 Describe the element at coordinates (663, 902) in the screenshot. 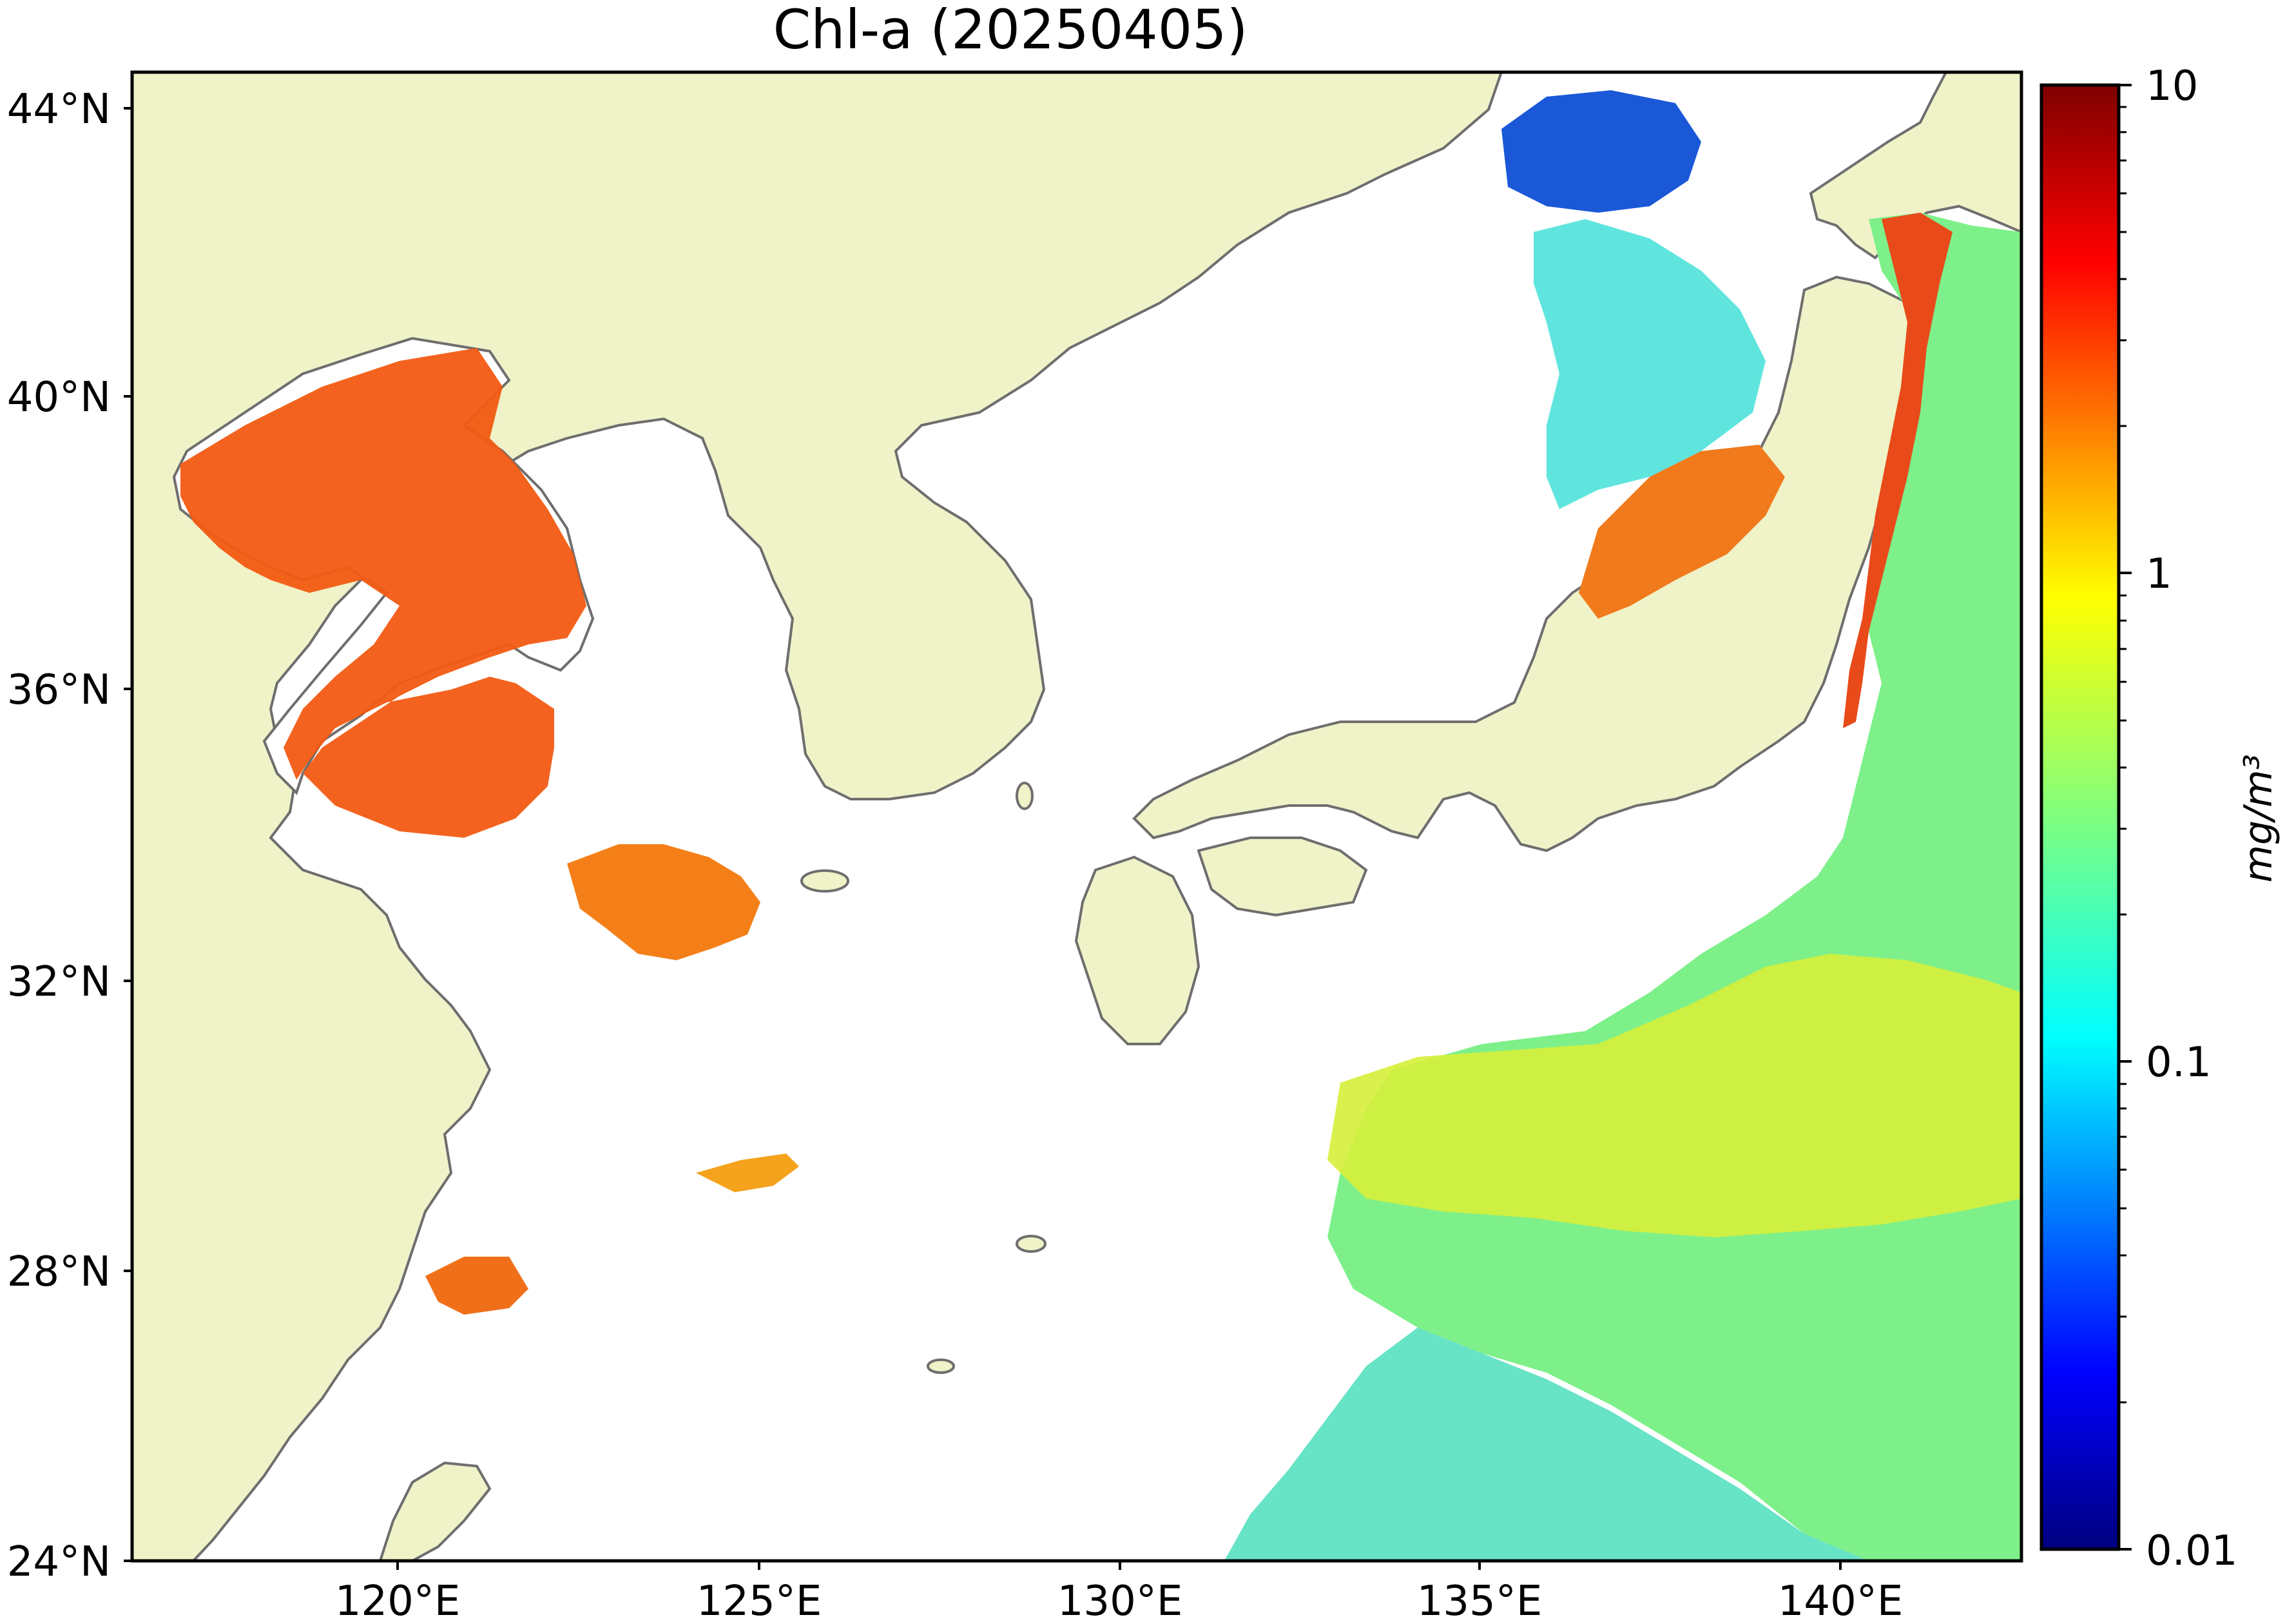

I see `chl-swath-yellowsea-south` at that location.